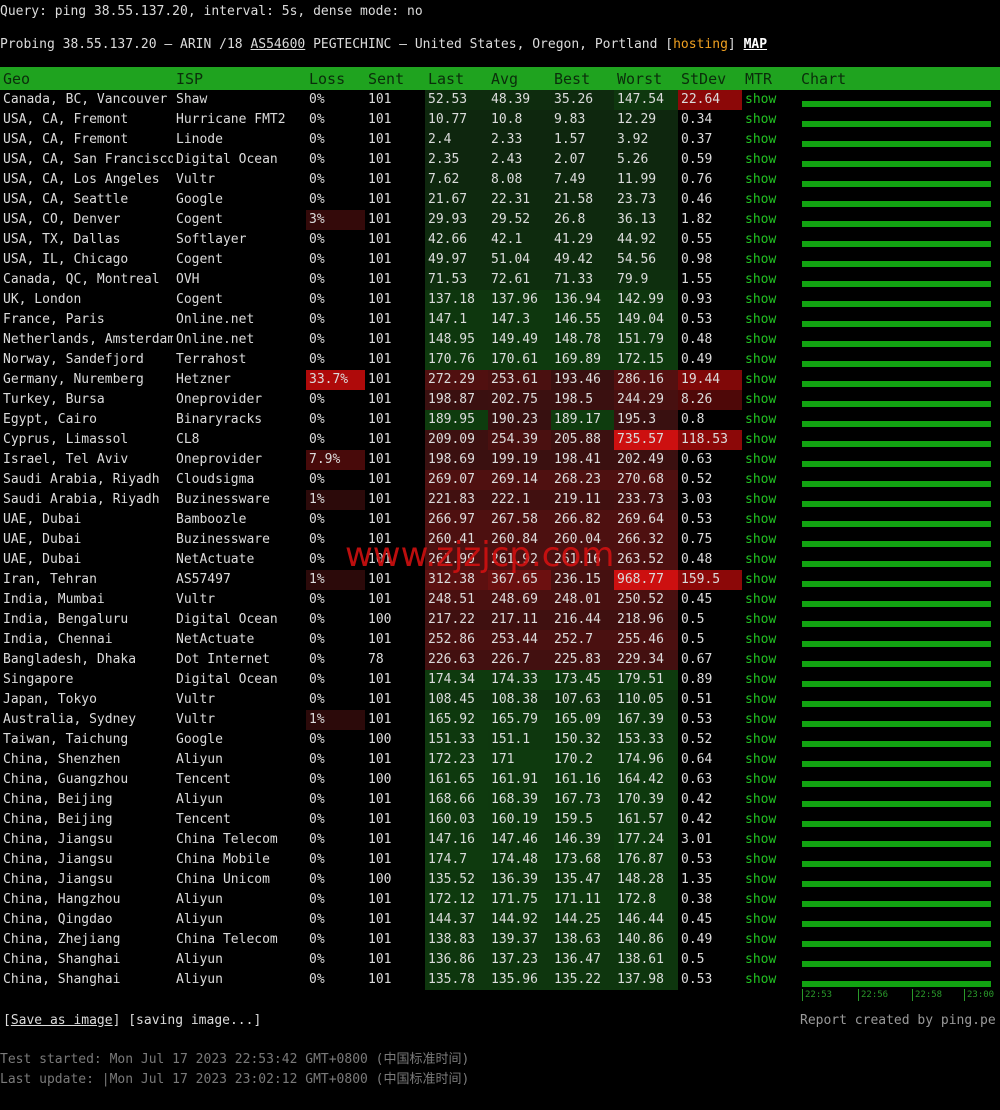  Describe the element at coordinates (66, 199) in the screenshot. I see `table-cell: USA, CA, Seattle` at that location.